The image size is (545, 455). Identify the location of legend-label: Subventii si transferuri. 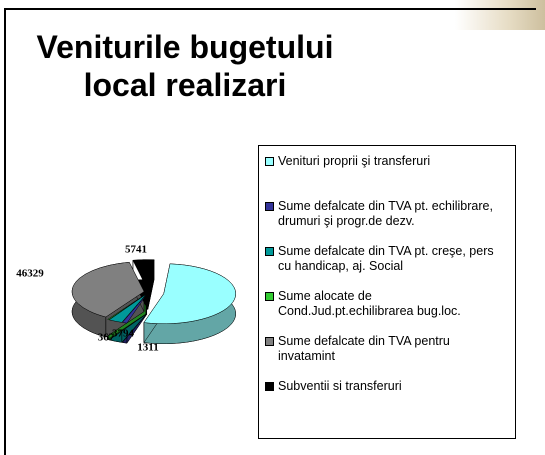
(340, 386).